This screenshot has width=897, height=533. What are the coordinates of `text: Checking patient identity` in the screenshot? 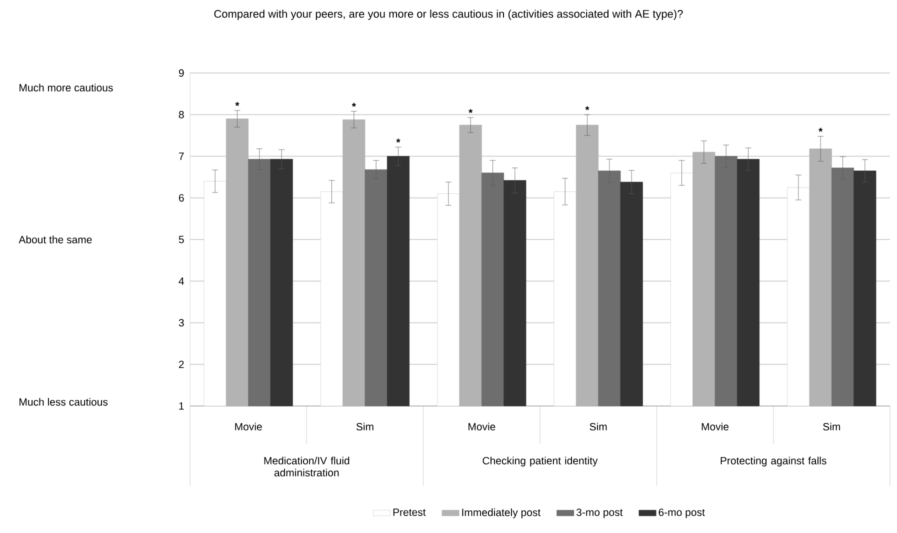 It's located at (540, 461).